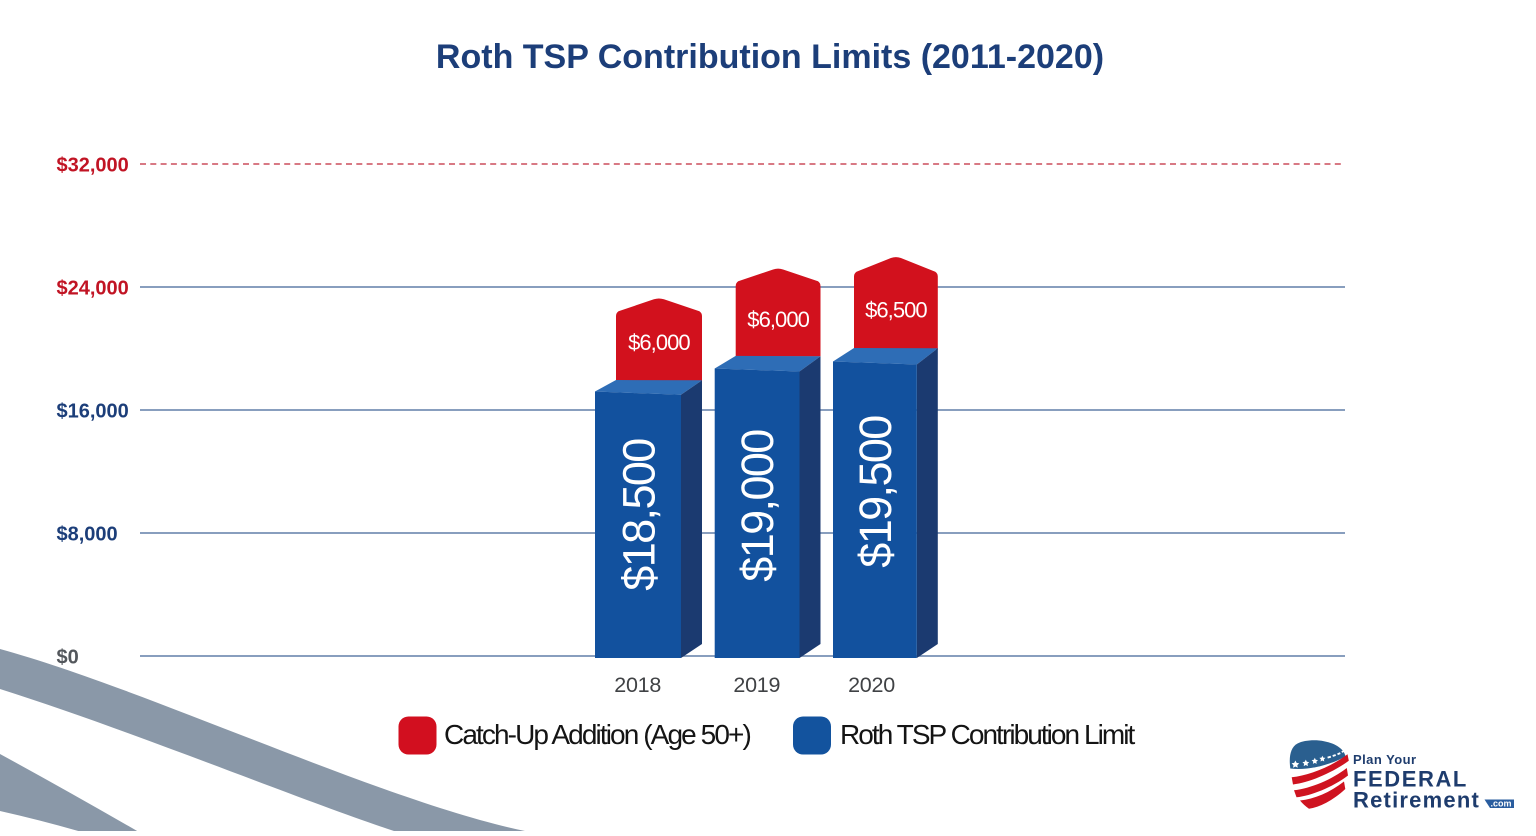 Image resolution: width=1536 pixels, height=836 pixels. I want to click on svg-text: $19,000, so click(757, 506).